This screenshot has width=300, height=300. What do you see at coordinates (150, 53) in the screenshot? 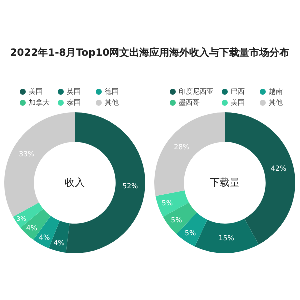
I see `chart-title: 2022年1-8月Top10网文出海应用海外收入与下载量市场分布` at bounding box center [150, 53].